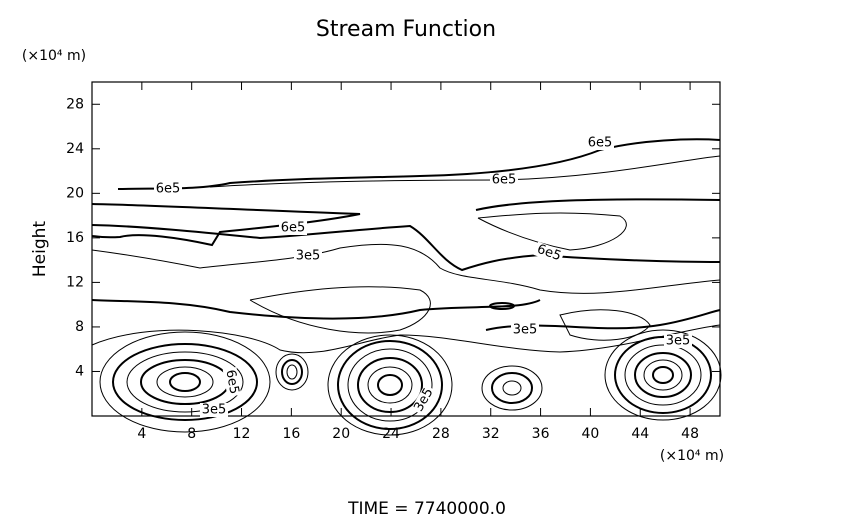 The height and width of the screenshot is (519, 854). I want to click on y-unit: (×10⁴ m), so click(54, 56).